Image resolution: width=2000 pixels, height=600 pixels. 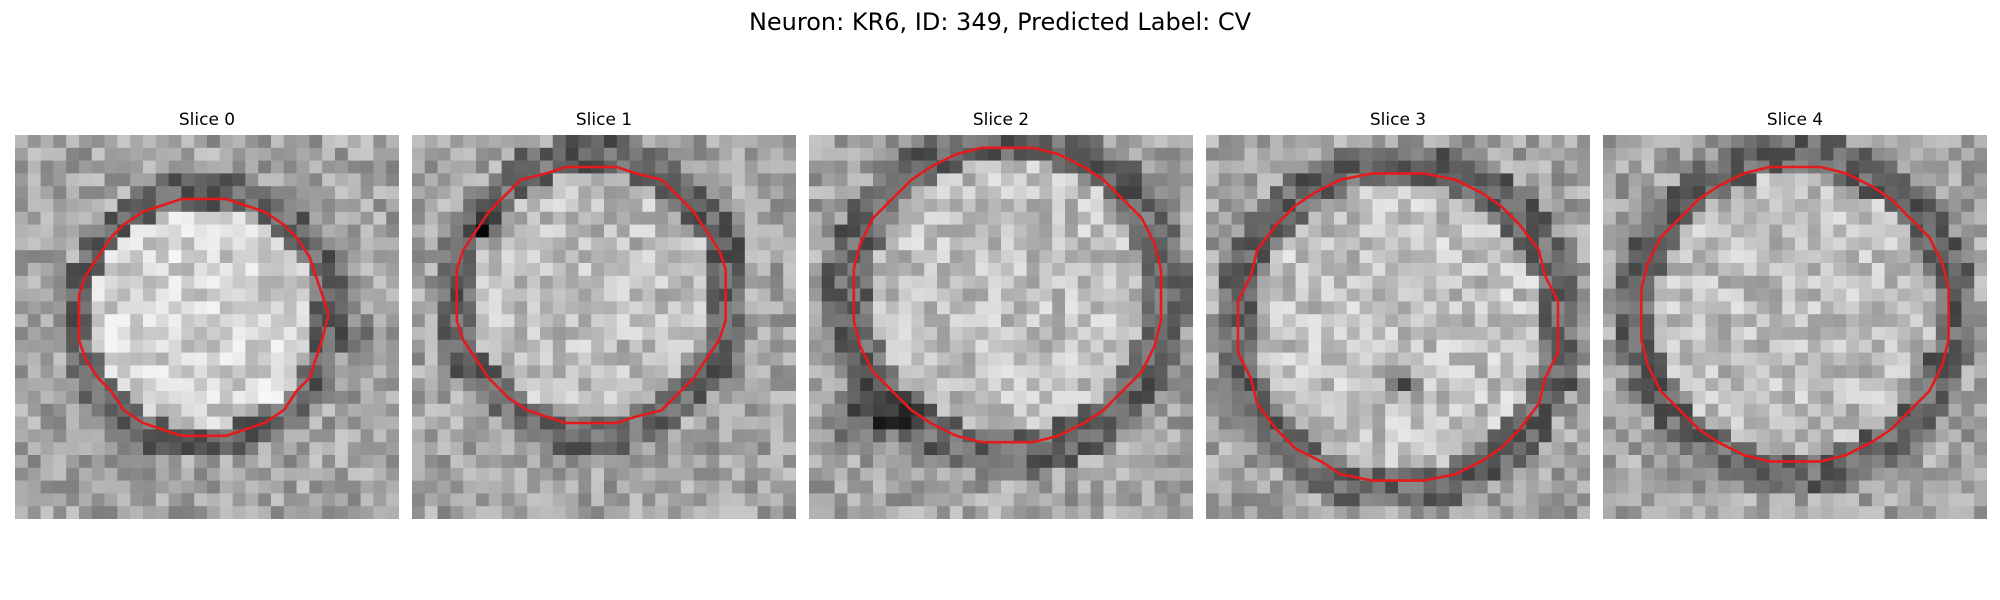 I want to click on slice-title-1: Slice 1, so click(x=604, y=120).